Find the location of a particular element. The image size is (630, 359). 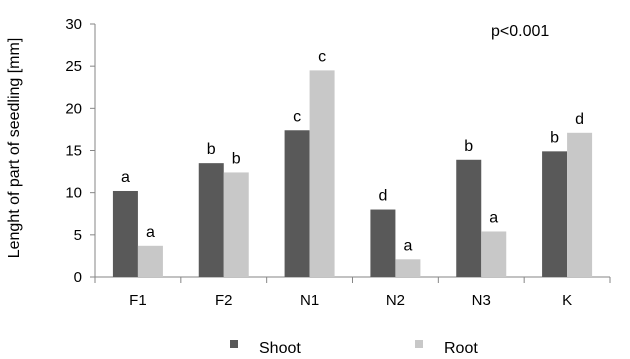

x-category-label: N1 is located at coordinates (309, 300).